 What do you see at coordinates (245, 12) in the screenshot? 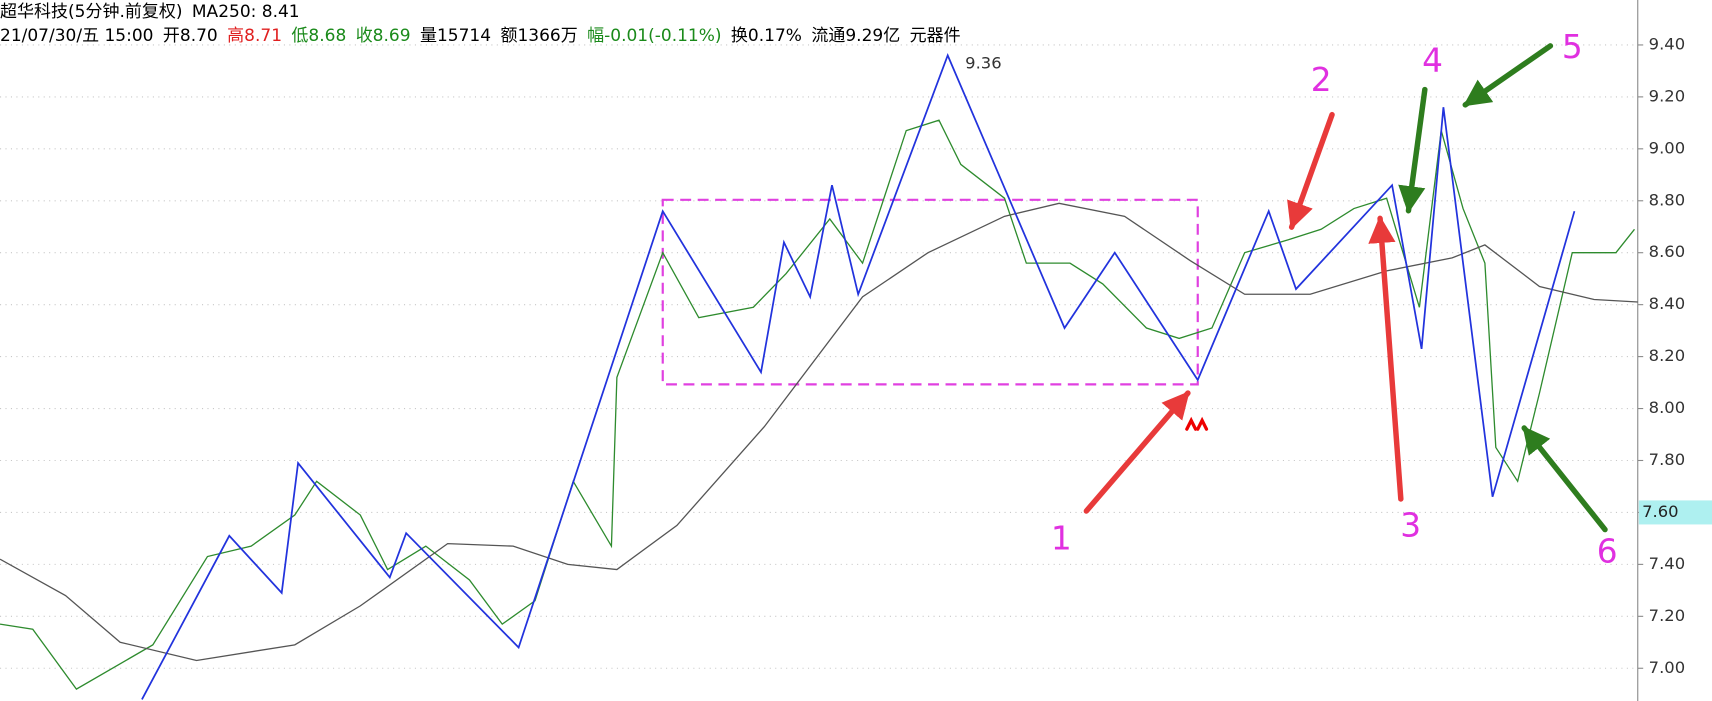
I see `ma-label: MA250: 8.41` at bounding box center [245, 12].